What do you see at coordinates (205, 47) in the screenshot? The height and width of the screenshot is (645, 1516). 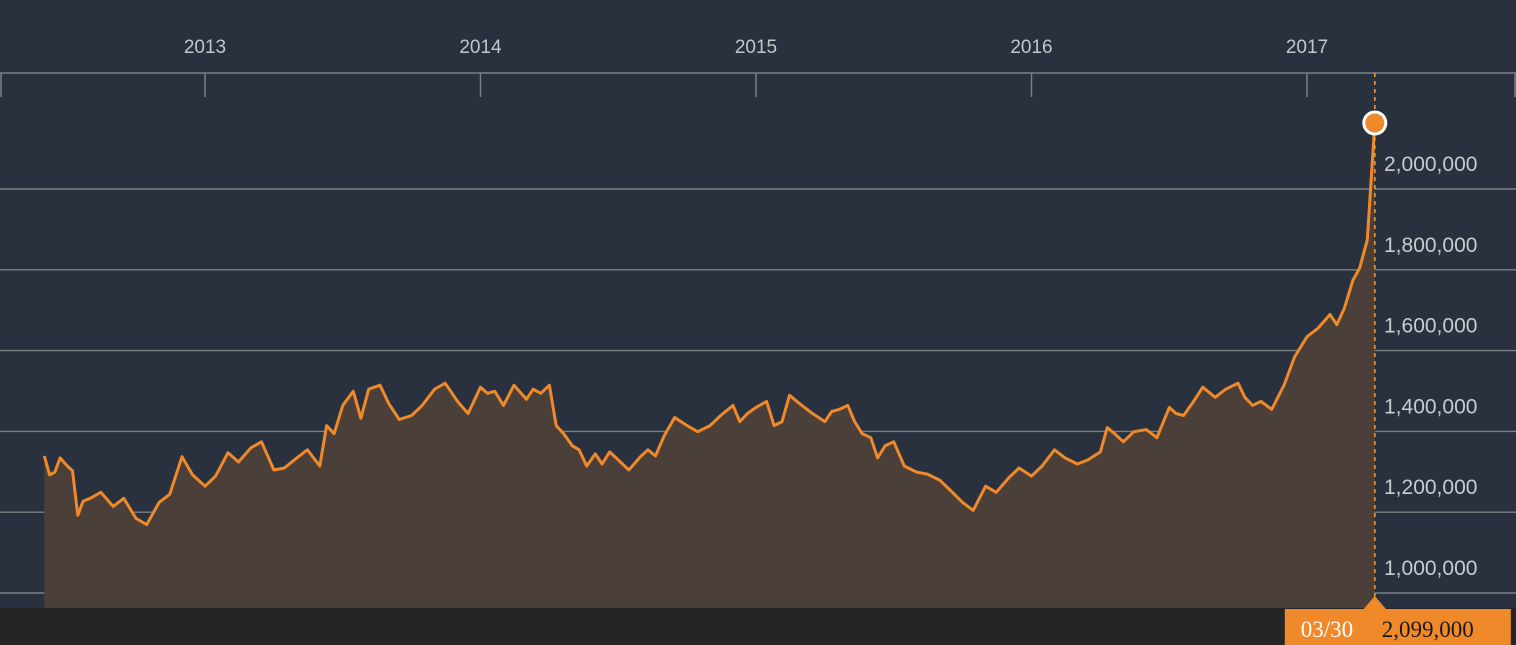 I see `x-tick-label-2013: 2013` at bounding box center [205, 47].